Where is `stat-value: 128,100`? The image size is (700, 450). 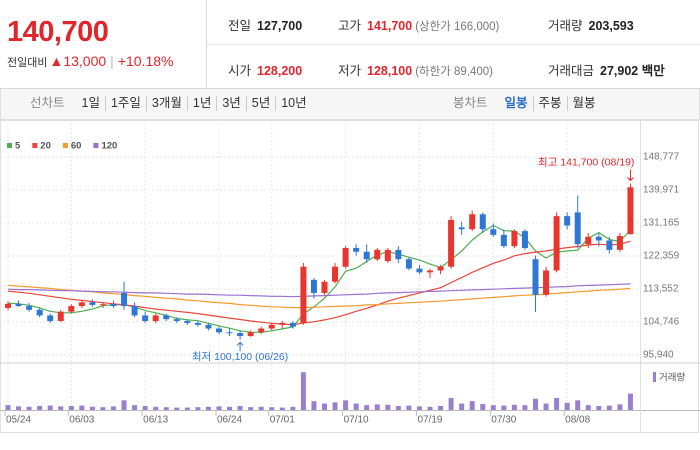
stat-value: 128,100 is located at coordinates (390, 71).